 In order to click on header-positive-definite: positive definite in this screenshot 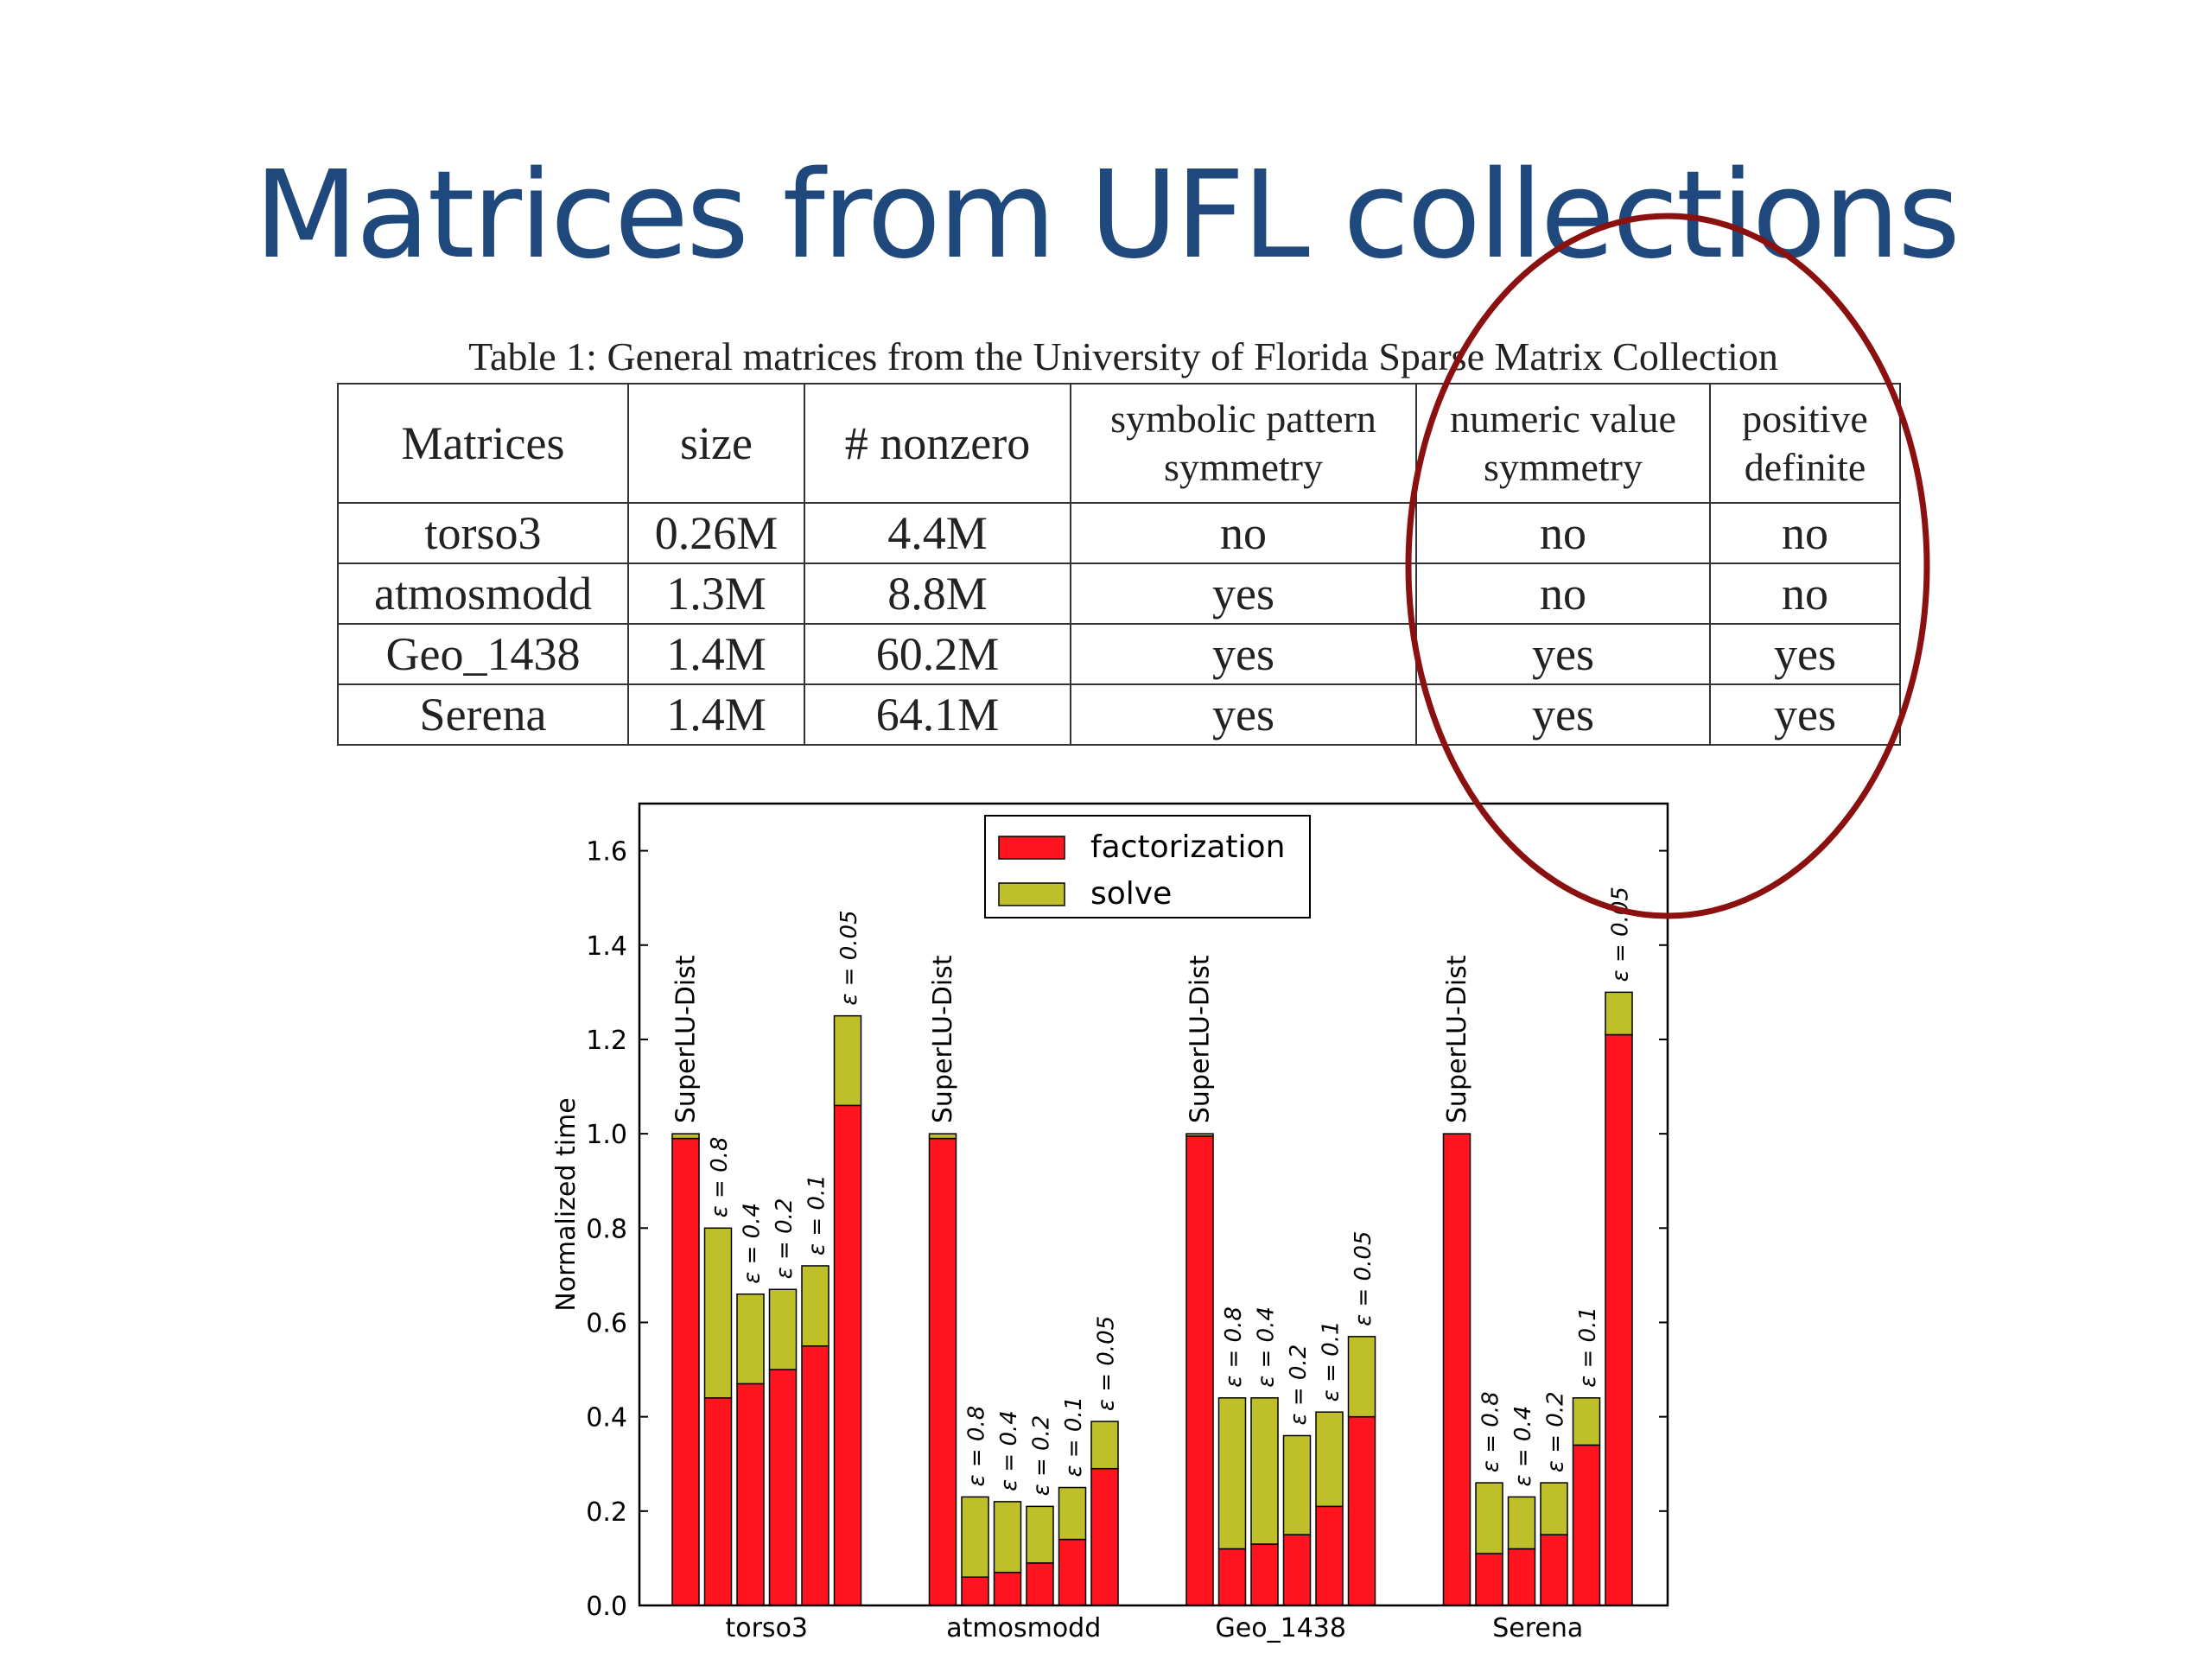, I will do `click(1805, 444)`.